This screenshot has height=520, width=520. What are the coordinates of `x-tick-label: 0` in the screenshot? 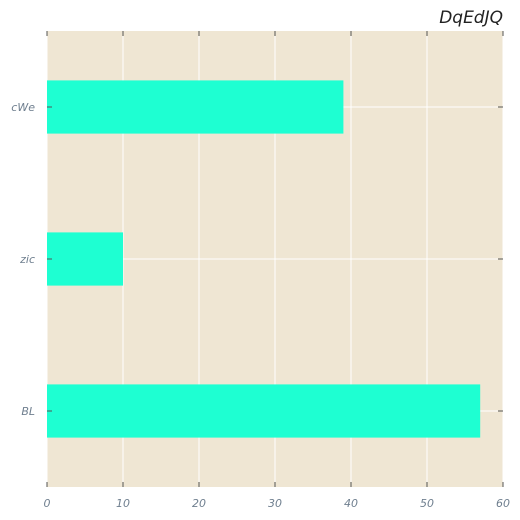 It's located at (47, 503).